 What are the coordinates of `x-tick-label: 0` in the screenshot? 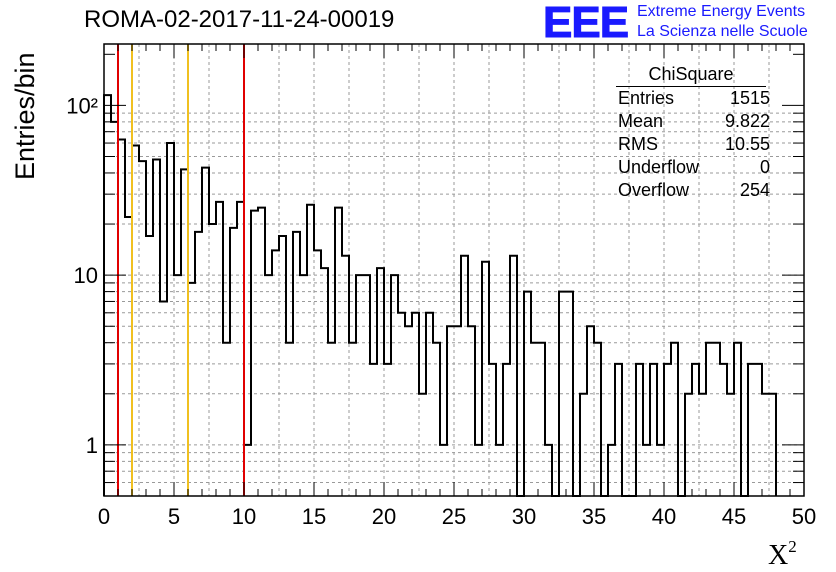 It's located at (104, 516).